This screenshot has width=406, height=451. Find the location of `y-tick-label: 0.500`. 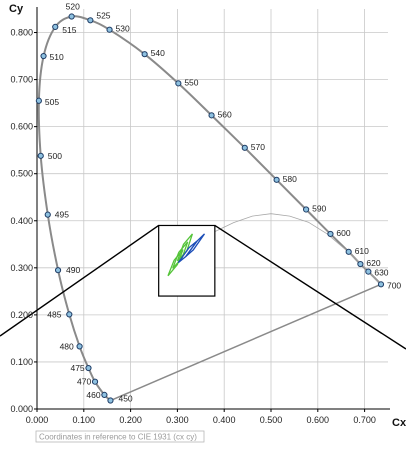

y-tick-label: 0.500 is located at coordinates (21, 174).